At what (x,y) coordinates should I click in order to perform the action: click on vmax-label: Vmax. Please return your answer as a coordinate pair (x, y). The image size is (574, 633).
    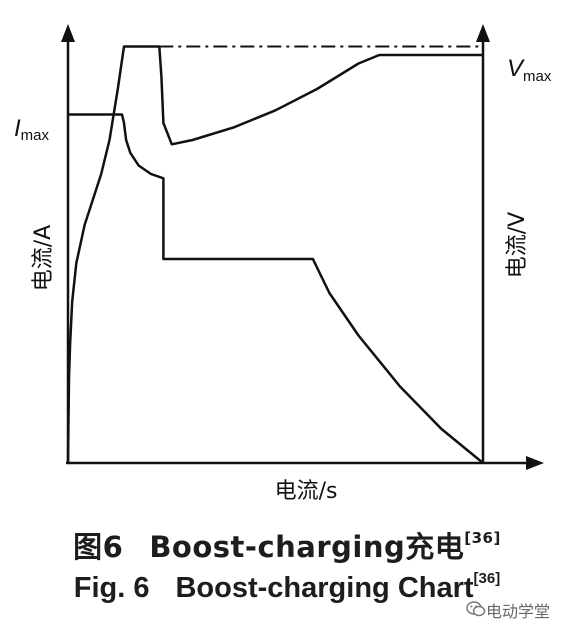
    Looking at the image, I should click on (529, 70).